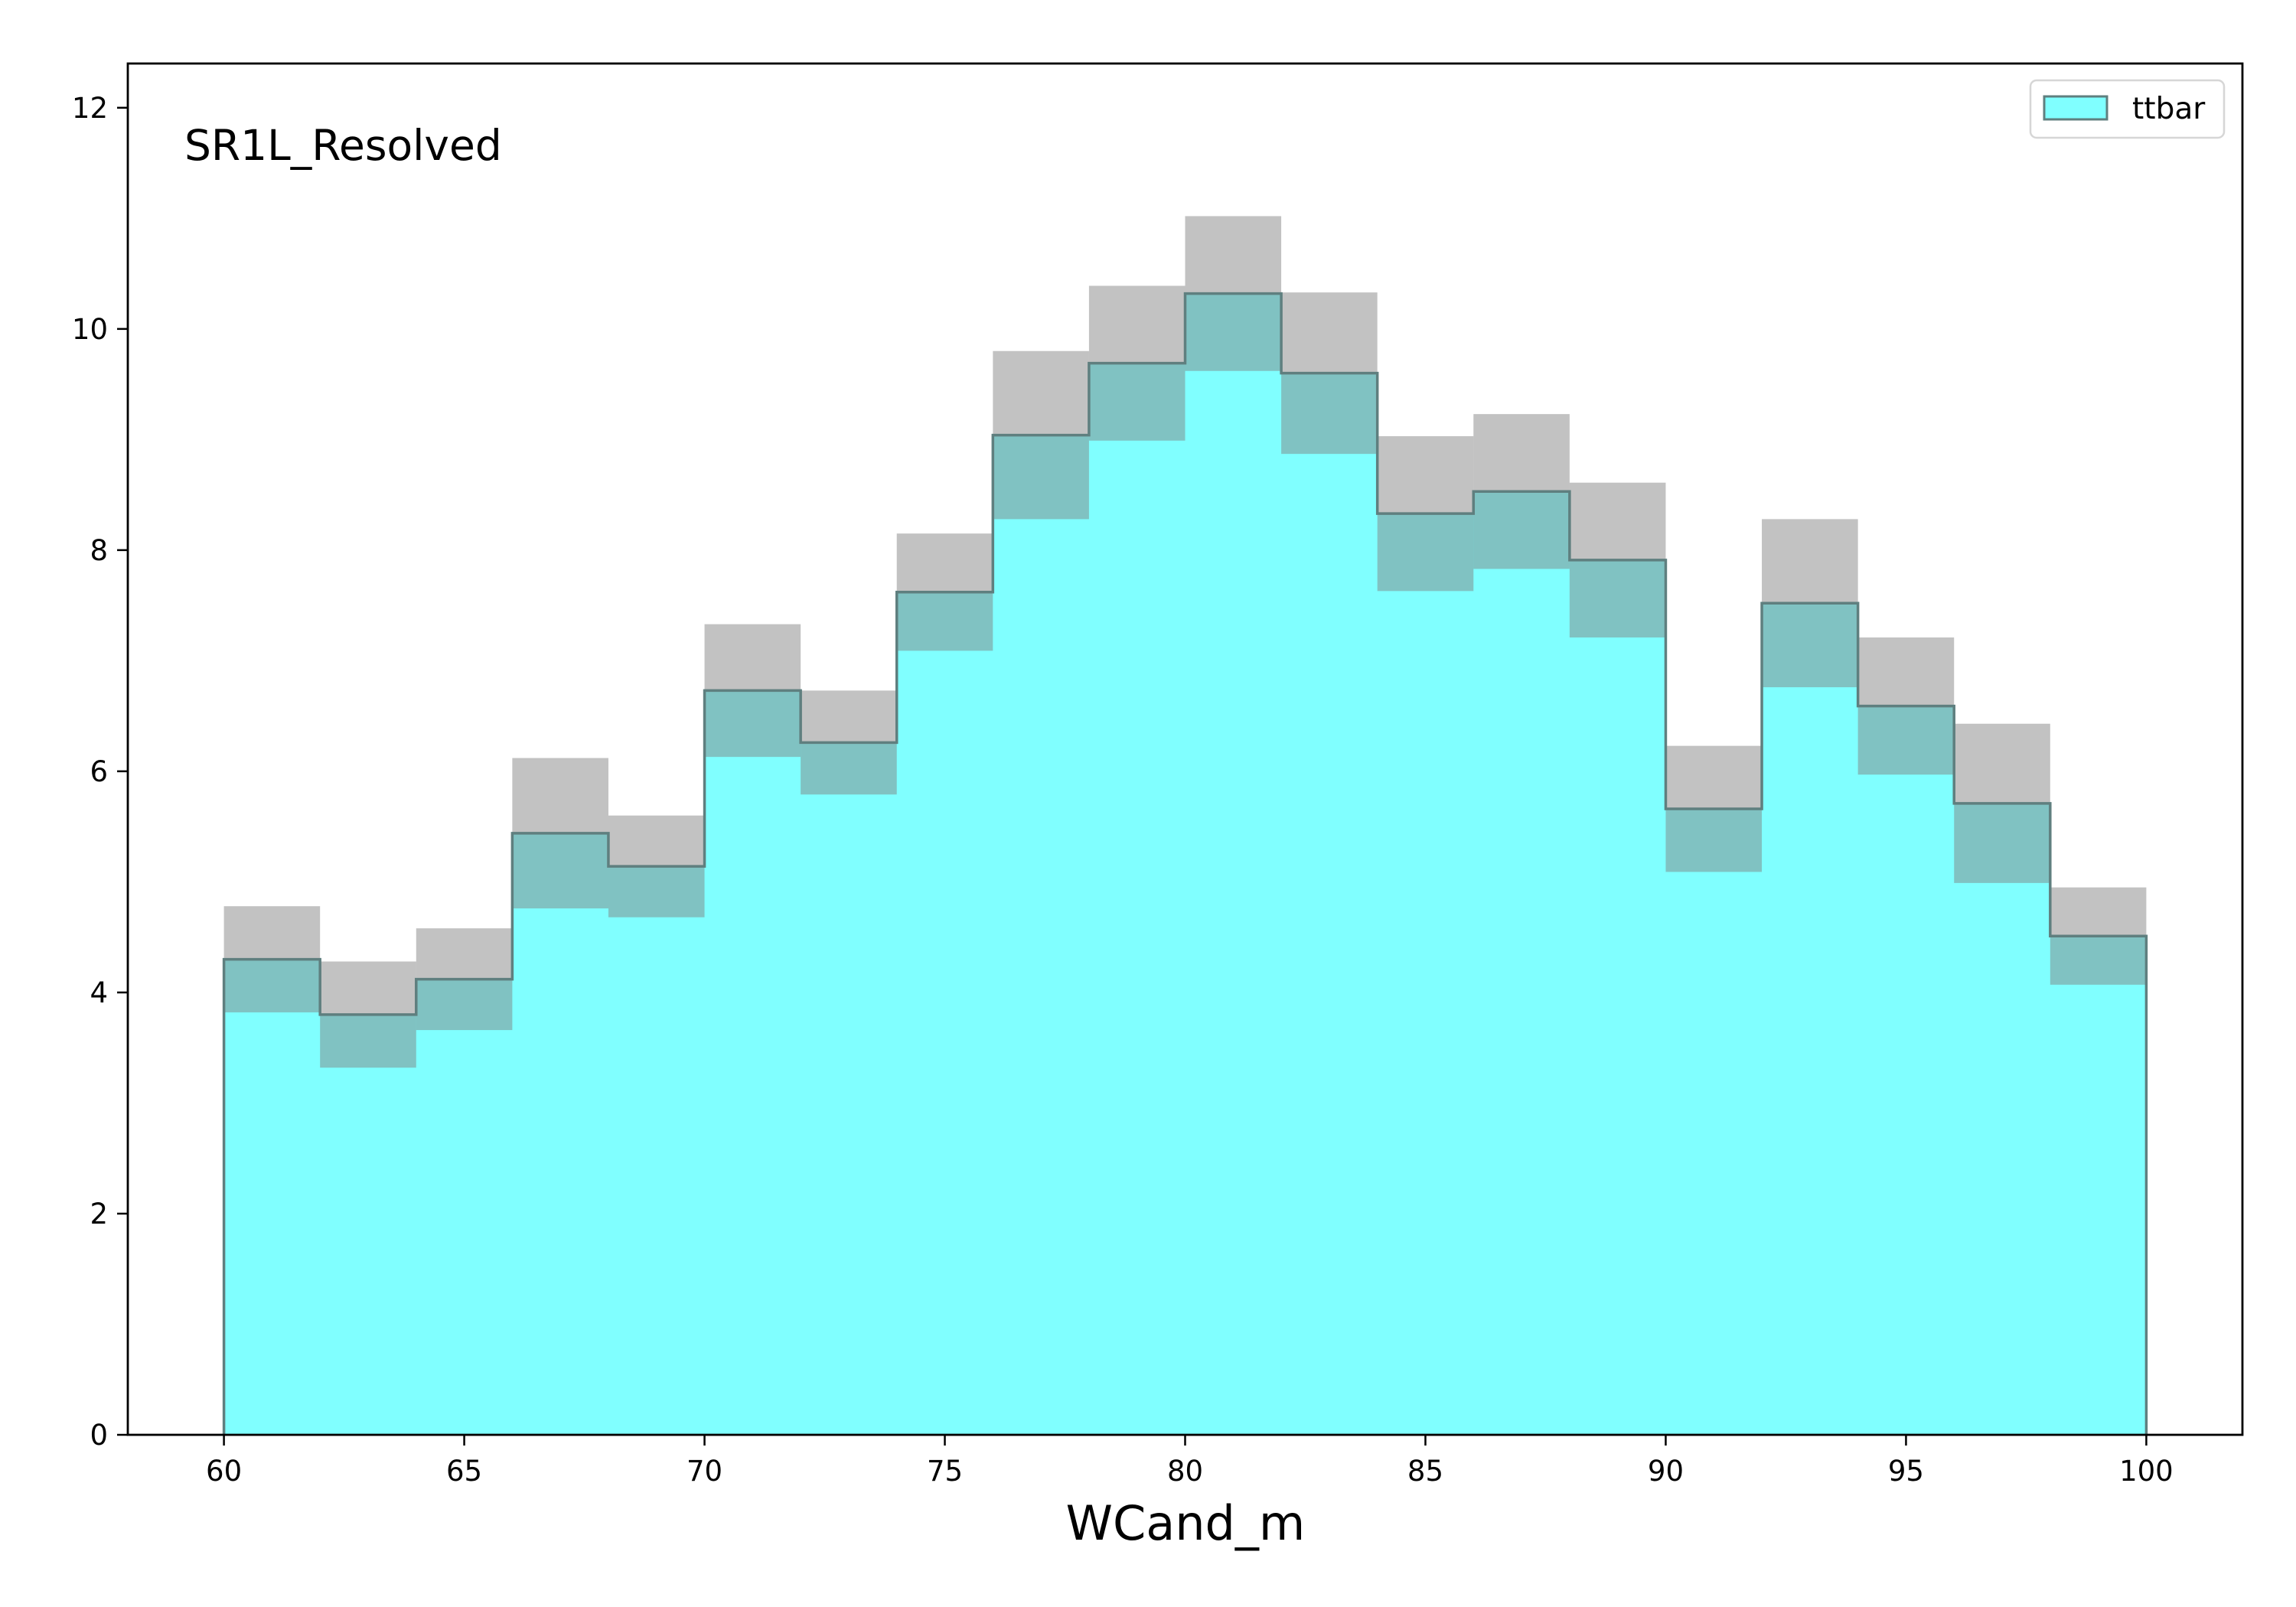  I want to click on x-tick-label: 70, so click(704, 1471).